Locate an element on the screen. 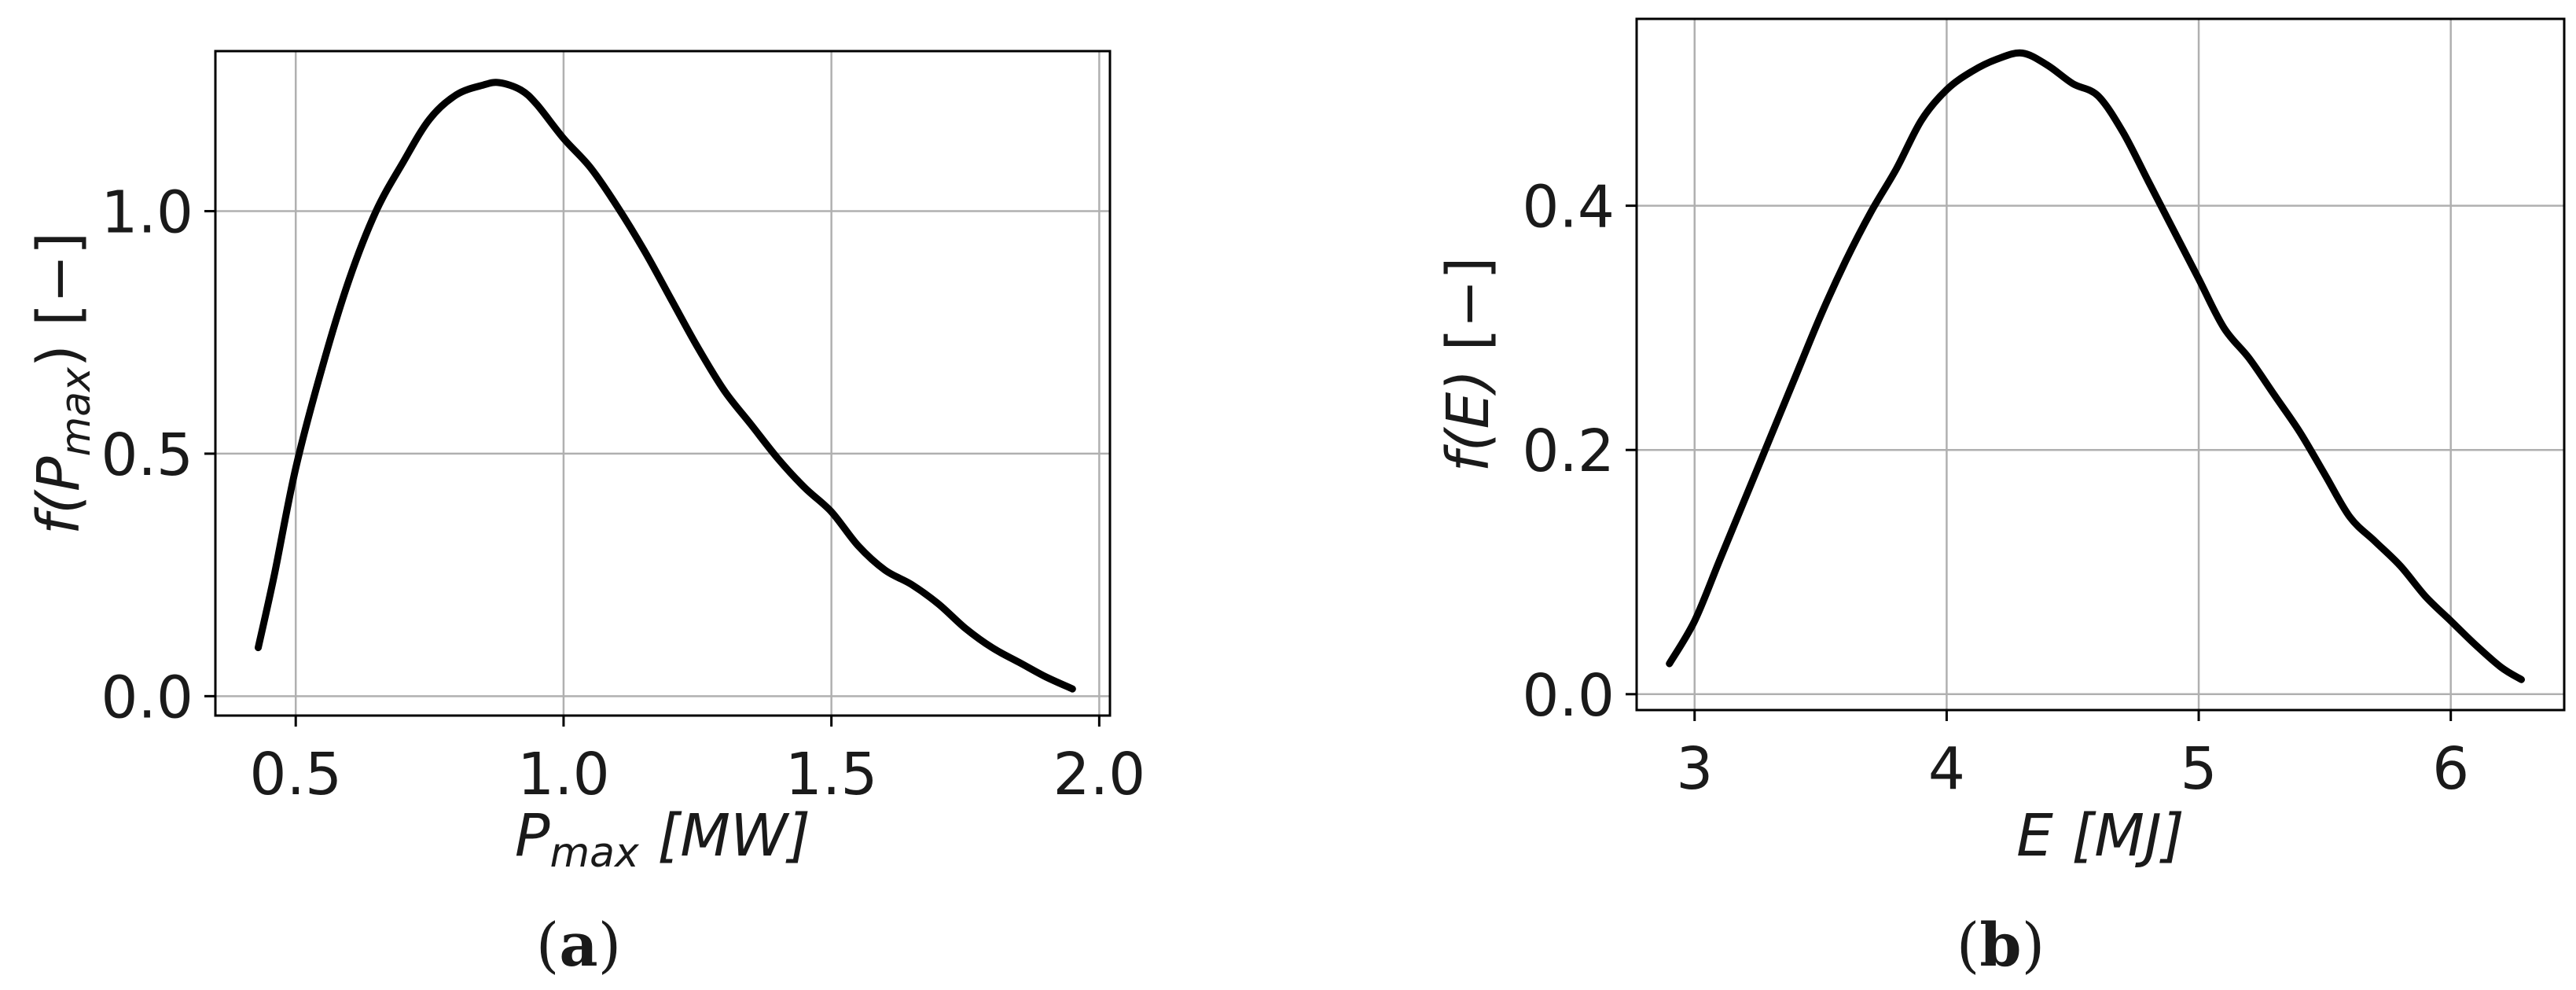 Image resolution: width=2576 pixels, height=990 pixels. panel-a-xtick-label-1: 1.0 is located at coordinates (563, 774).